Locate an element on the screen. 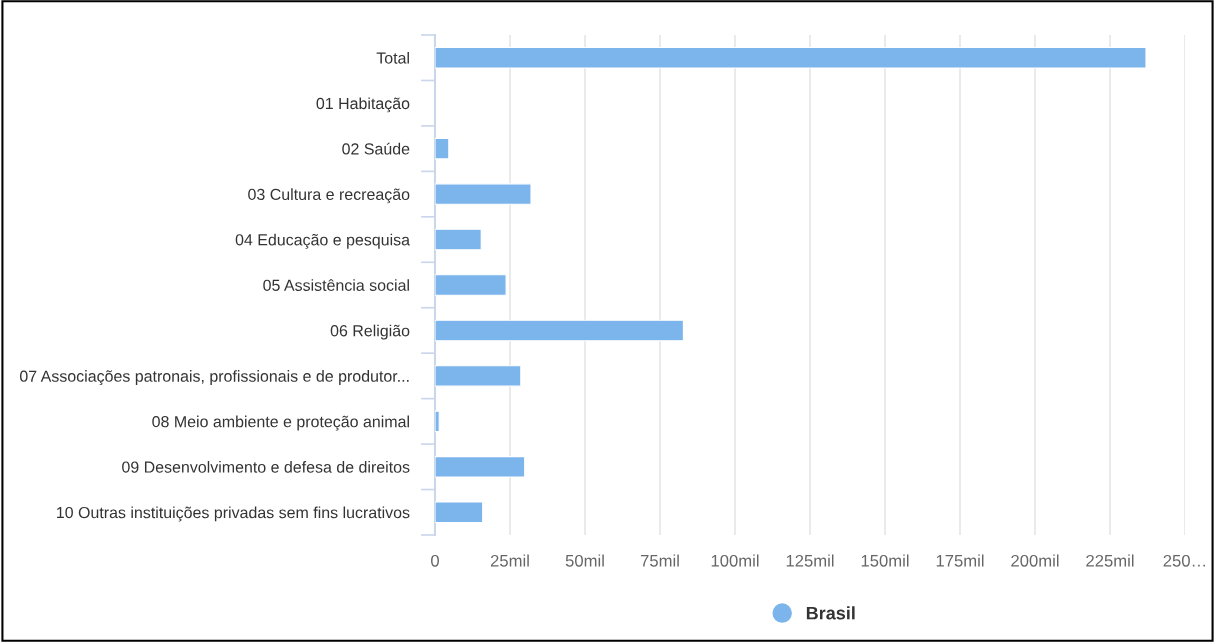 The width and height of the screenshot is (1215, 642). y-tick-label: 05 Assistência social is located at coordinates (336, 285).